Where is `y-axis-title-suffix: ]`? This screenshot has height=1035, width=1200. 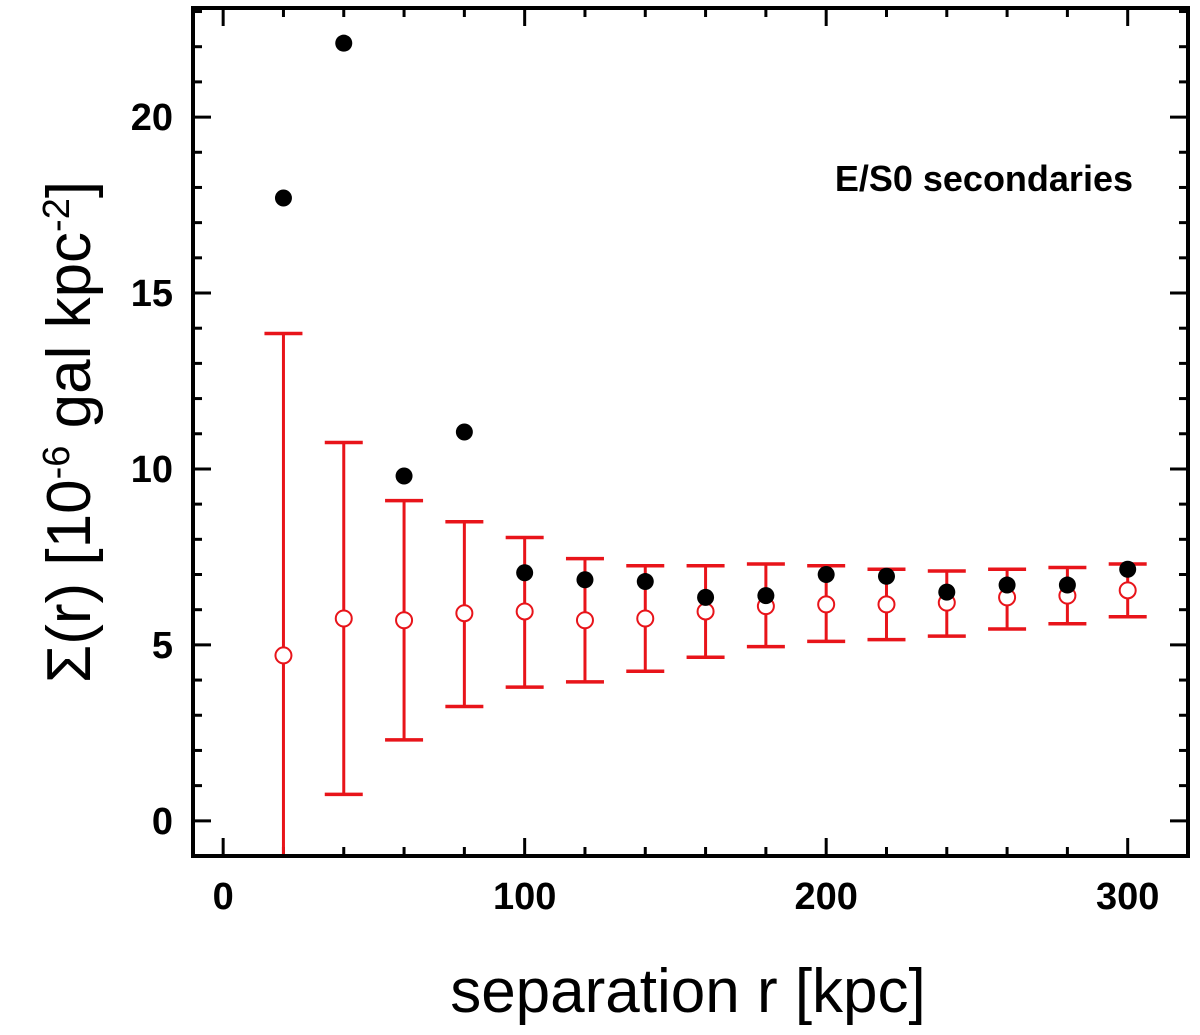 y-axis-title-suffix: ] is located at coordinates (69, 189).